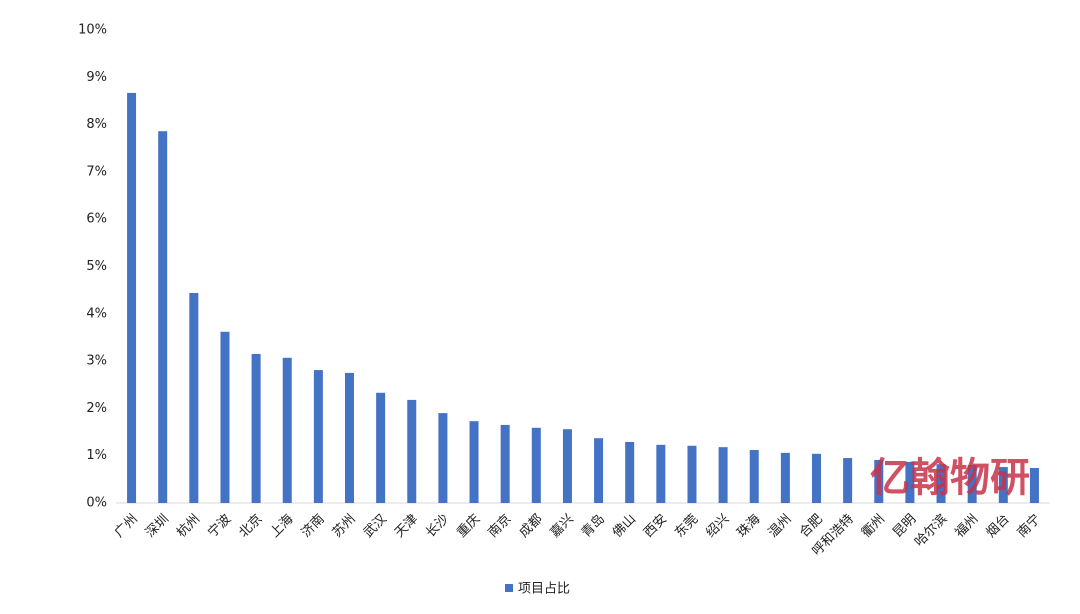 This screenshot has width=1080, height=614. I want to click on y-tick-label: 8%, so click(96, 124).